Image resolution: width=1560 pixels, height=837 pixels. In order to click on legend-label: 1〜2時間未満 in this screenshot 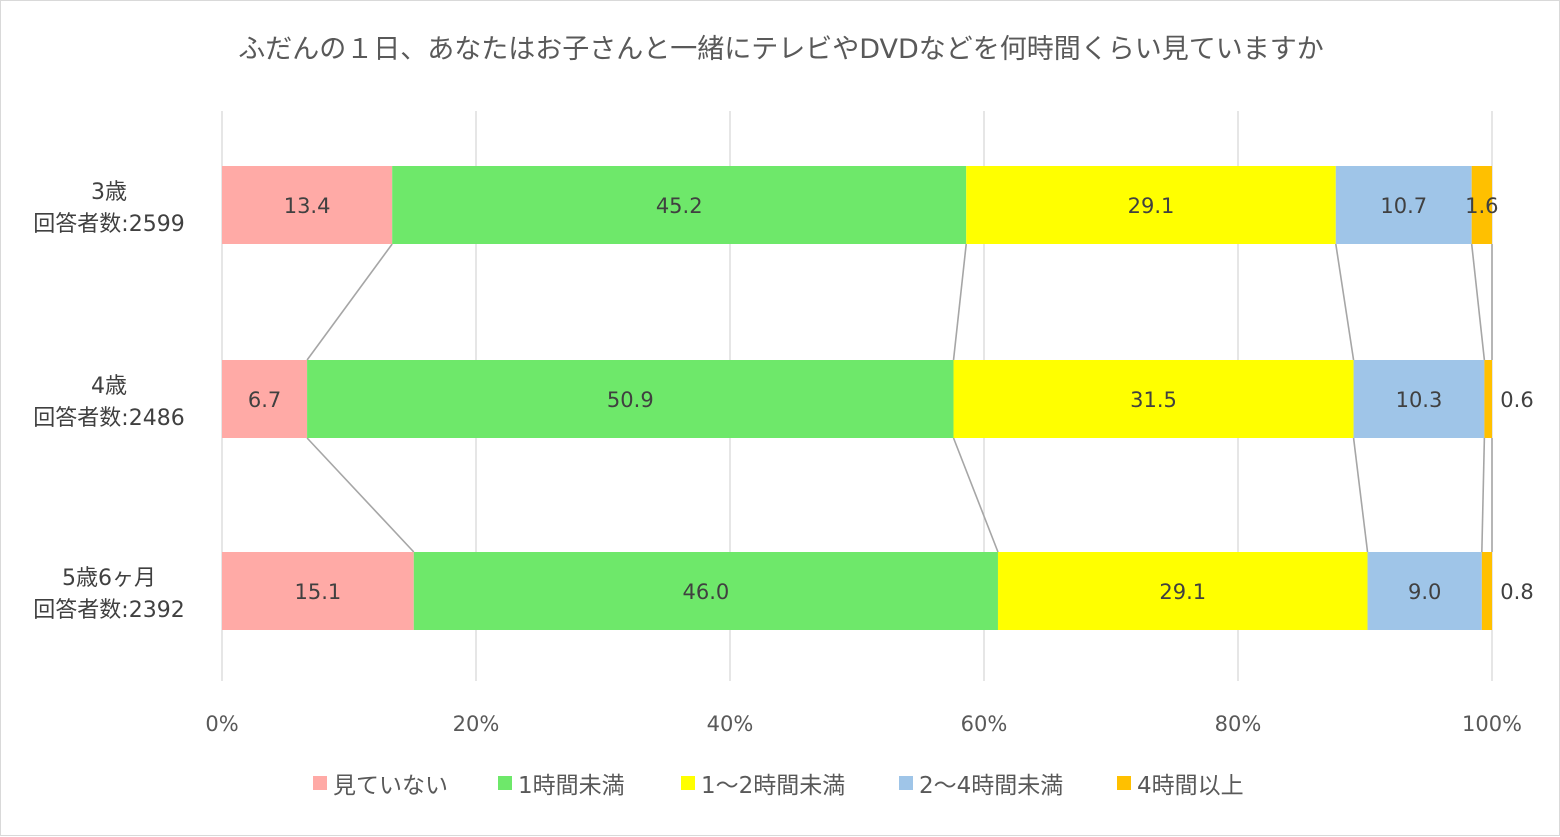, I will do `click(773, 786)`.